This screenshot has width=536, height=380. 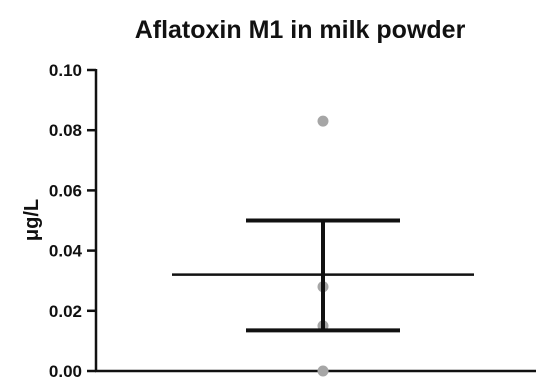 What do you see at coordinates (65, 70) in the screenshot?
I see `y-tick-label: 0.10` at bounding box center [65, 70].